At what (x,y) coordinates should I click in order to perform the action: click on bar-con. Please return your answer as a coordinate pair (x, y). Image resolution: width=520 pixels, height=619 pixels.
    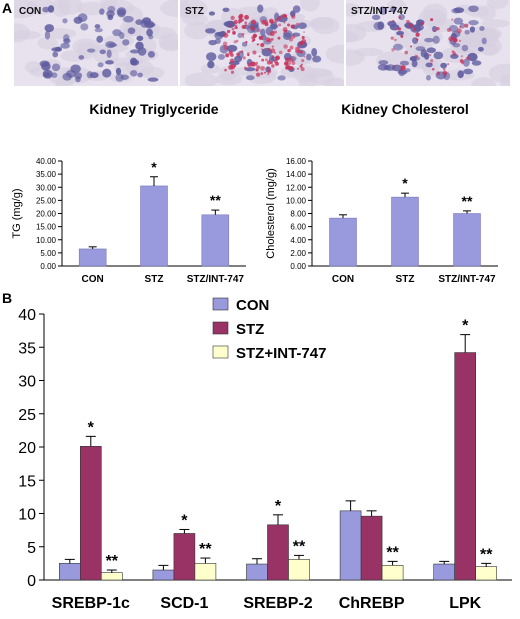
    Looking at the image, I should click on (69, 572).